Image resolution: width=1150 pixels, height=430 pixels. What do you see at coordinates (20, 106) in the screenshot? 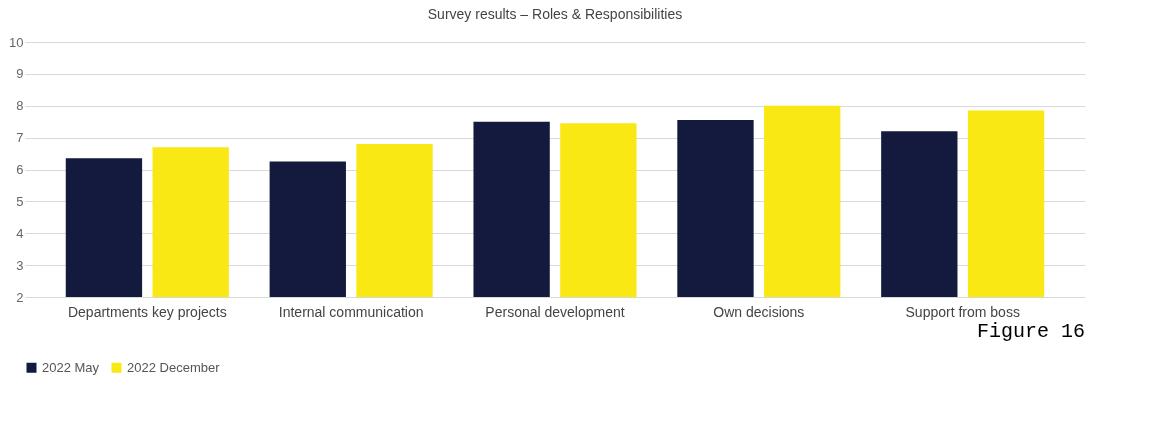
I see `y-tick-label: 8` at bounding box center [20, 106].